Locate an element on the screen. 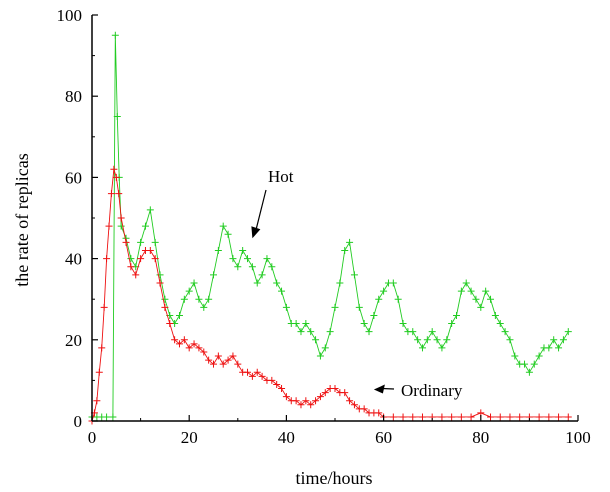  annotation-hot-arrow is located at coordinates (261, 209).